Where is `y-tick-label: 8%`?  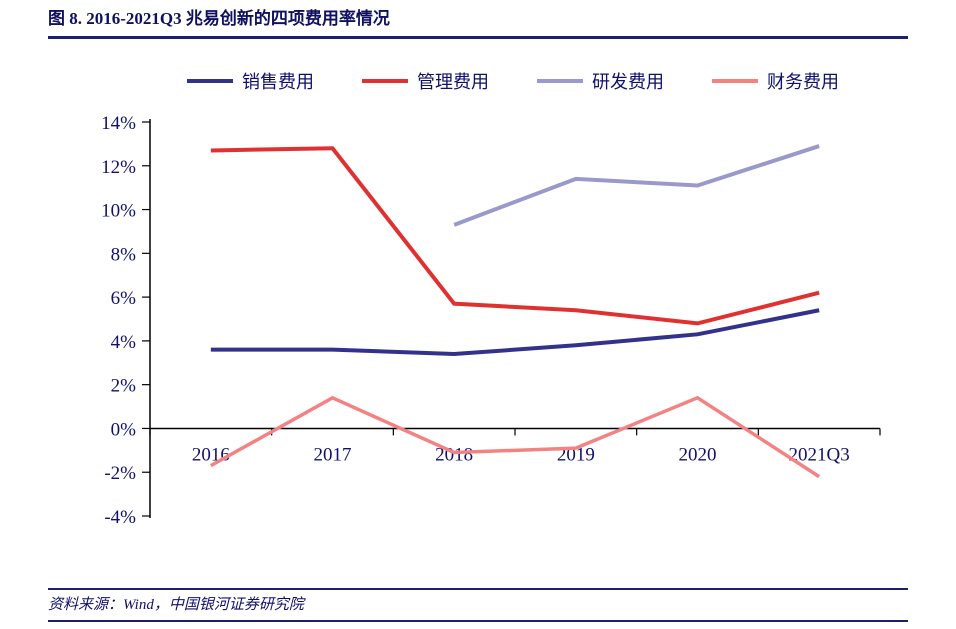
y-tick-label: 8% is located at coordinates (124, 254).